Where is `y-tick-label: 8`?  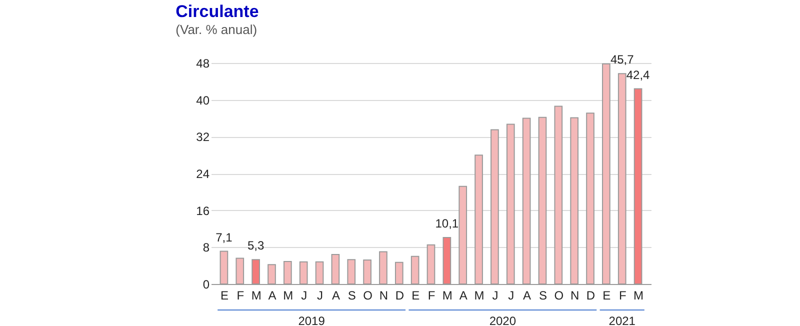
y-tick-label: 8 is located at coordinates (206, 247).